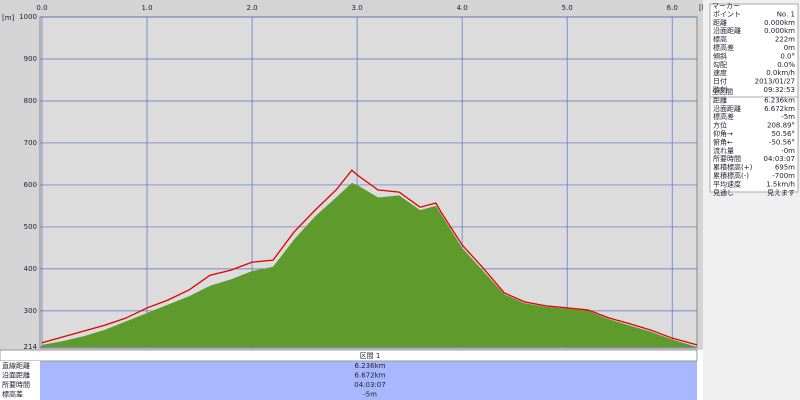 The height and width of the screenshot is (400, 800). Describe the element at coordinates (733, 167) in the screenshot. I see `panel-label: 累積標高(+)` at that location.